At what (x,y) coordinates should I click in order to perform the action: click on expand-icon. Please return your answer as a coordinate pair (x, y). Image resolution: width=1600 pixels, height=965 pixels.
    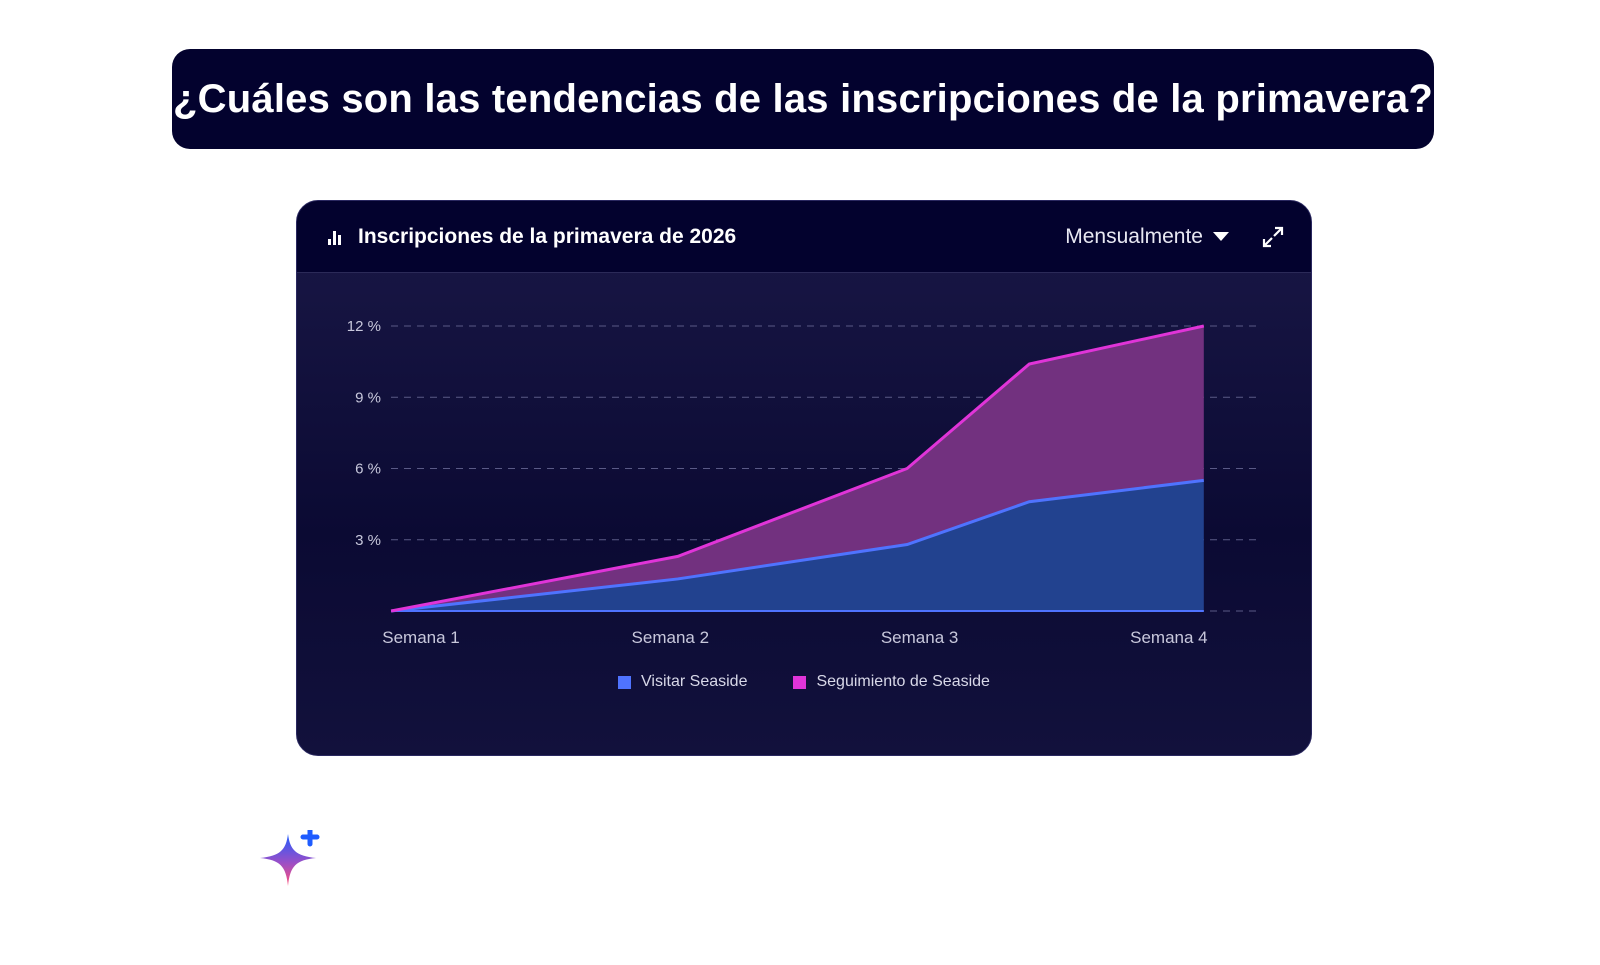
    Looking at the image, I should click on (1273, 237).